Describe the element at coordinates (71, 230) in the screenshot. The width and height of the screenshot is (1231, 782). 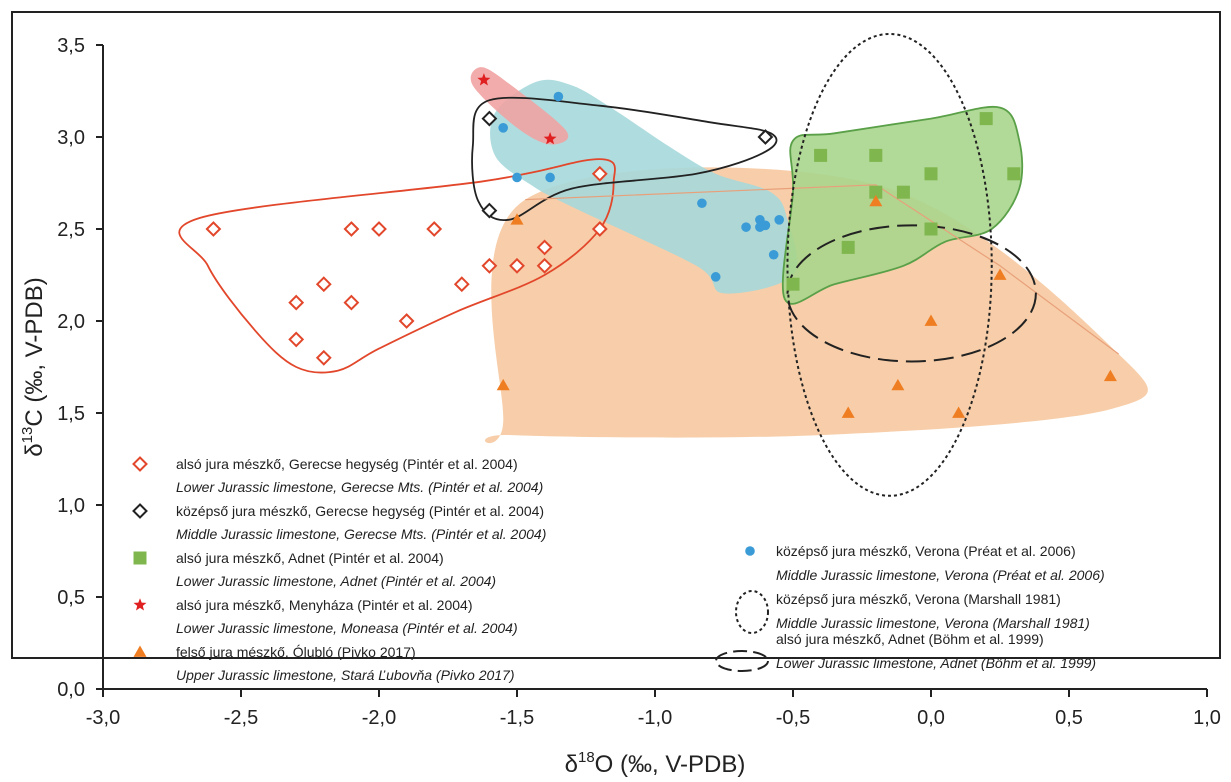
I see `y-tick-label: 2,5` at that location.